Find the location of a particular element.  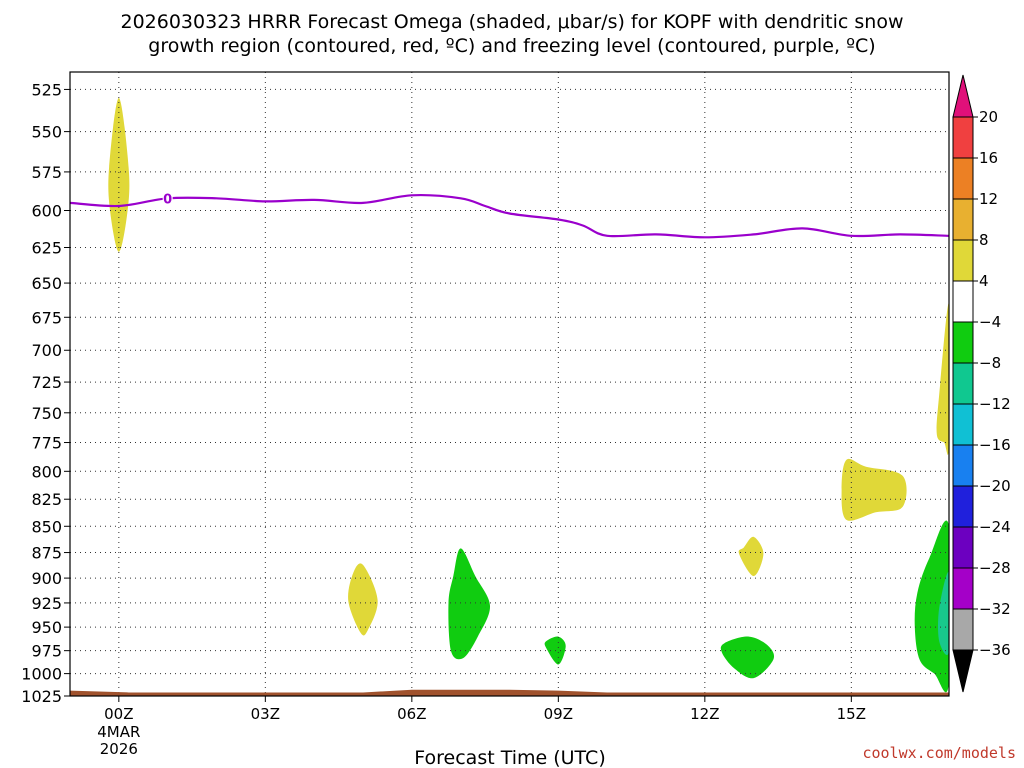

y-tick-label-800: 800 is located at coordinates (46, 471).